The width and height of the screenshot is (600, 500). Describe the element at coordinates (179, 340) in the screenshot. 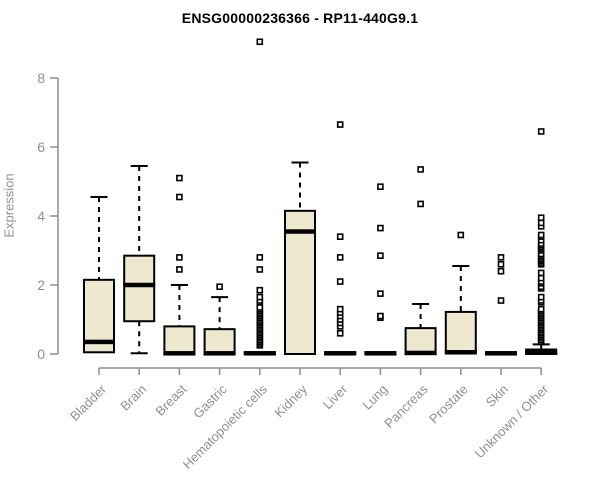

I see `box-breast` at that location.